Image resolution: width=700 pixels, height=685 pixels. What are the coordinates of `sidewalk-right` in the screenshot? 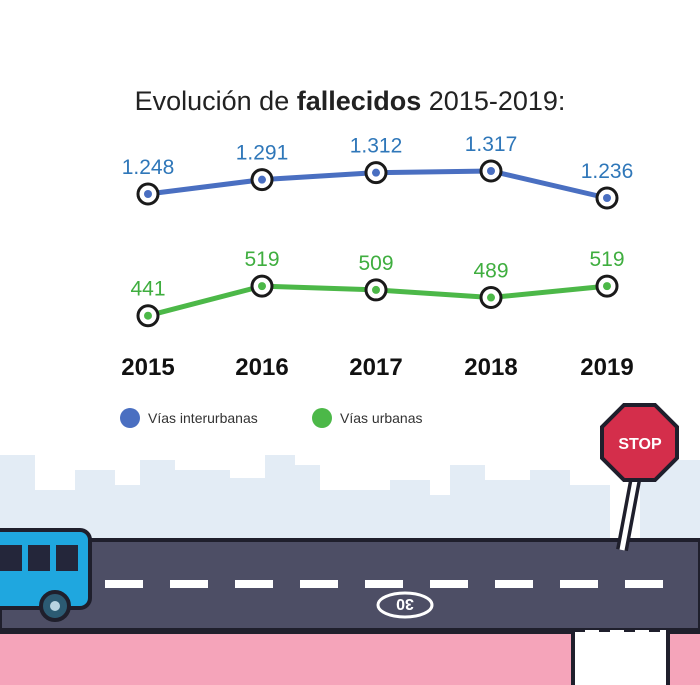 It's located at (683, 657).